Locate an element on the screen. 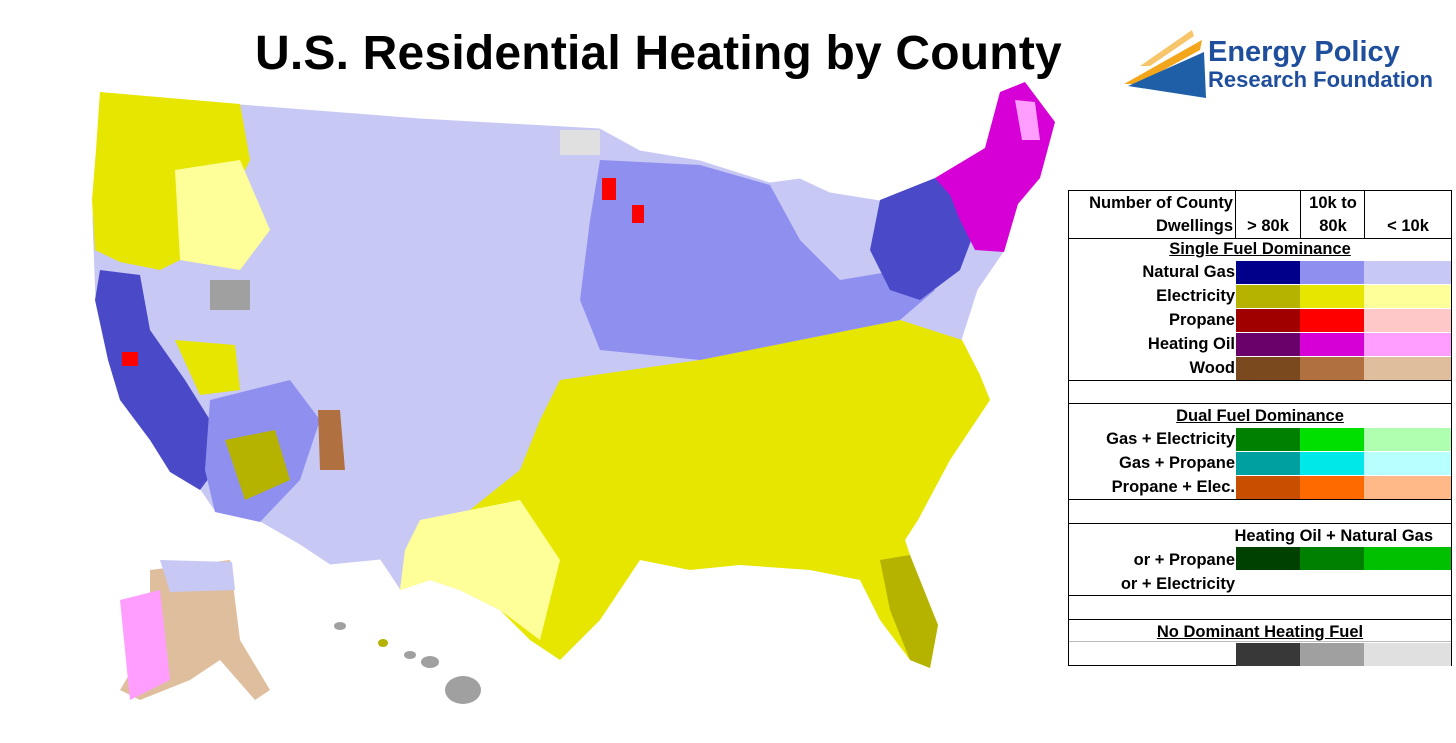  single-fuel-label: Electricity is located at coordinates (1195, 296).